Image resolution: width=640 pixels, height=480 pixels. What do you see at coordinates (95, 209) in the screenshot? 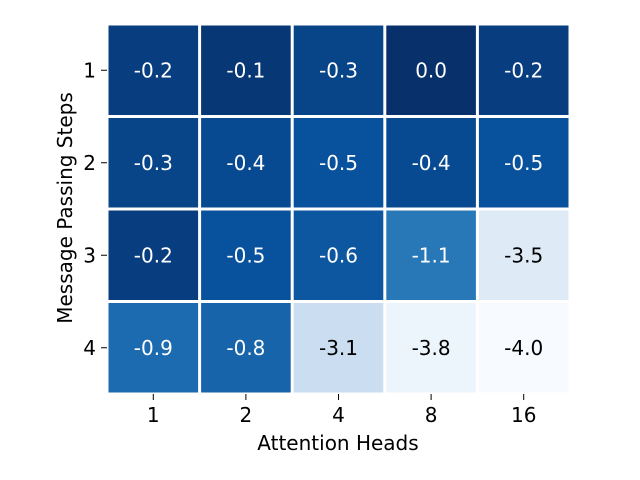
I see `y-axis-ticks: 1 2 3 4` at bounding box center [95, 209].